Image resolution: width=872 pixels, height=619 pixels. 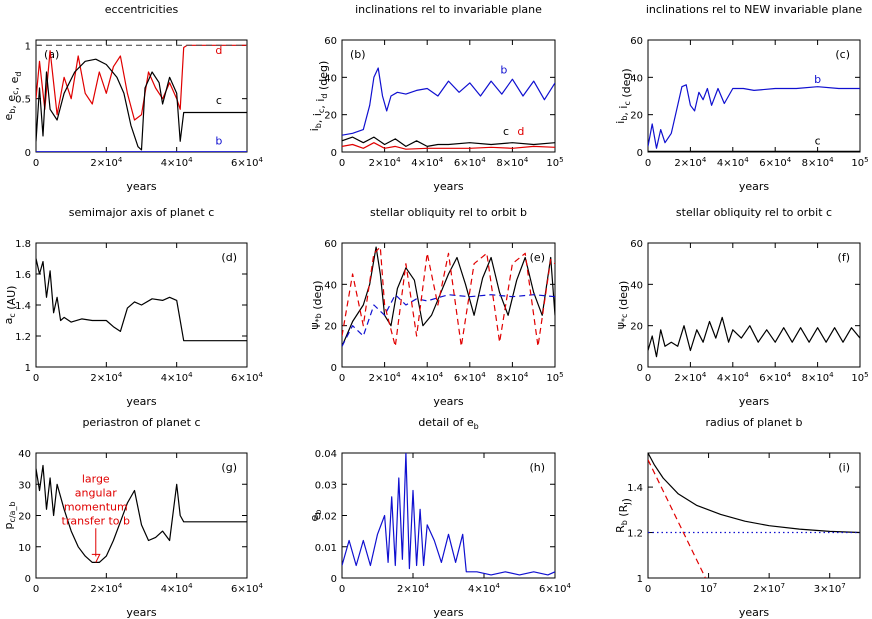 What do you see at coordinates (315, 516) in the screenshot?
I see `y-axis-label: eb` at bounding box center [315, 516].